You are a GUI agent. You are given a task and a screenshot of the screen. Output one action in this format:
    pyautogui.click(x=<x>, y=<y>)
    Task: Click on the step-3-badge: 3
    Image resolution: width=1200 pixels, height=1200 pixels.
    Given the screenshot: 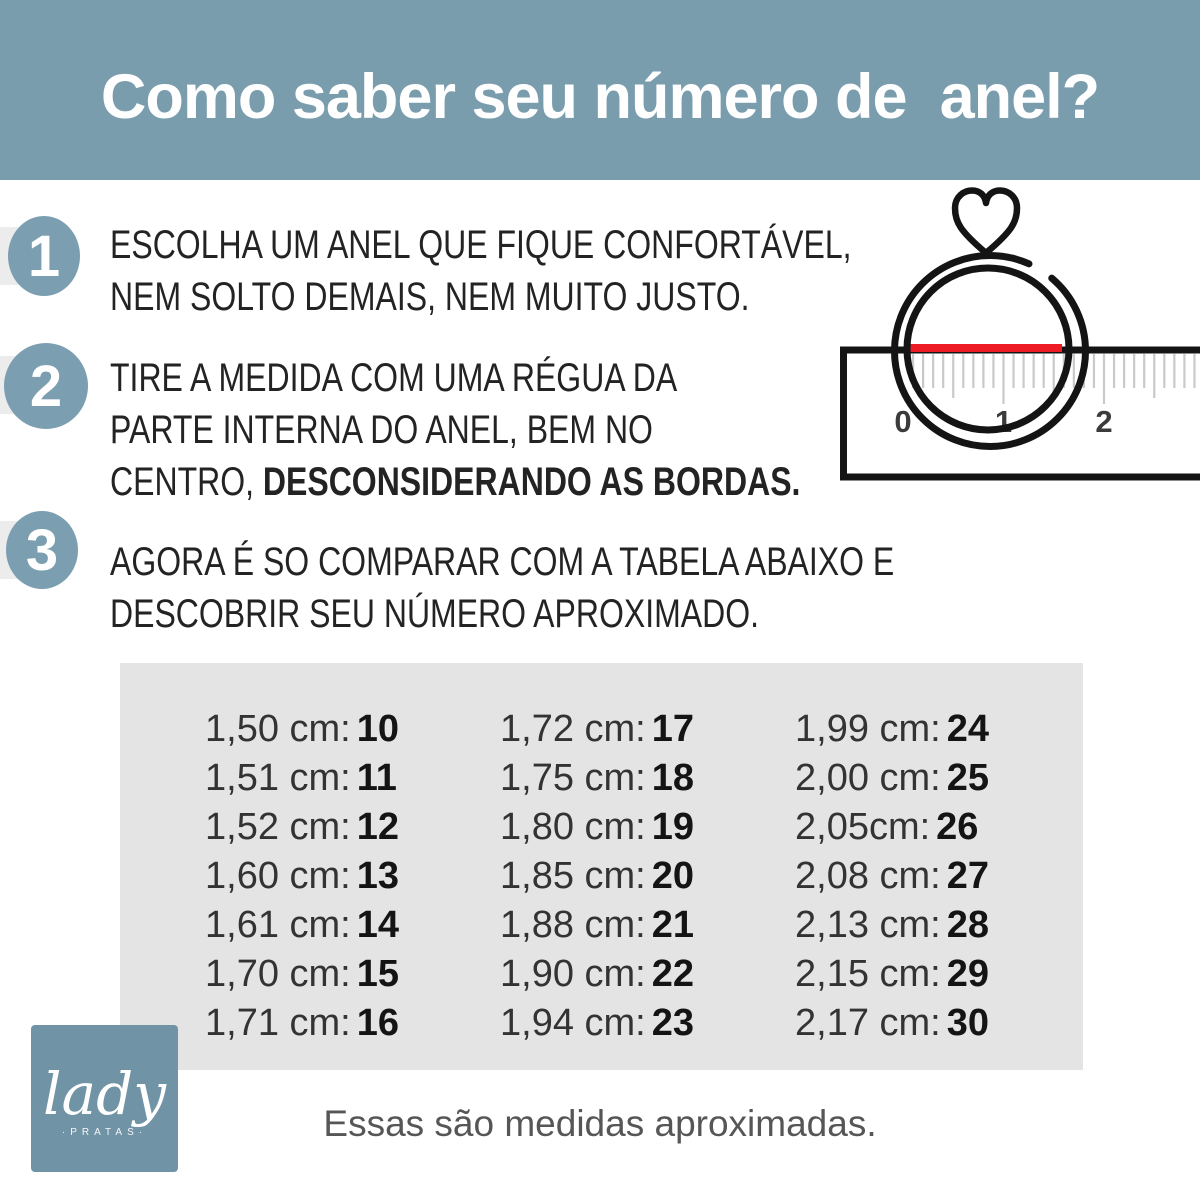 What is the action you would take?
    pyautogui.click(x=42, y=550)
    